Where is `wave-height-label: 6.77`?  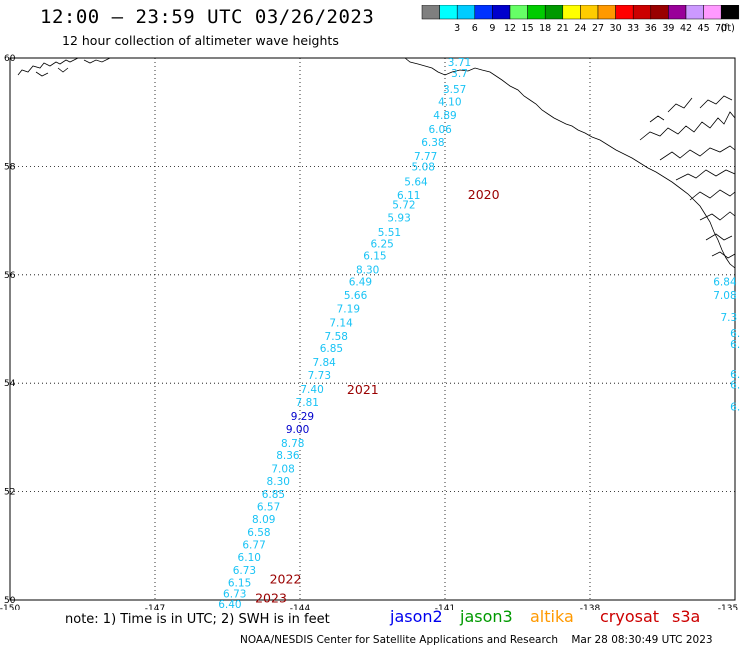
wave-height-label: 6.77 is located at coordinates (253, 546).